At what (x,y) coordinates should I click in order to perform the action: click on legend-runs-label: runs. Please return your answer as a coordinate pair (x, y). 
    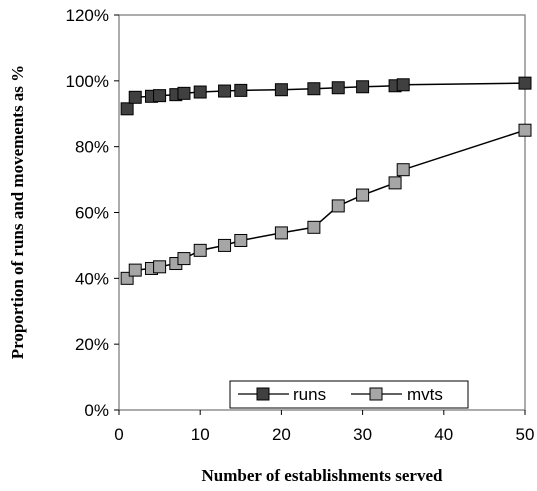
    Looking at the image, I should click on (309, 394).